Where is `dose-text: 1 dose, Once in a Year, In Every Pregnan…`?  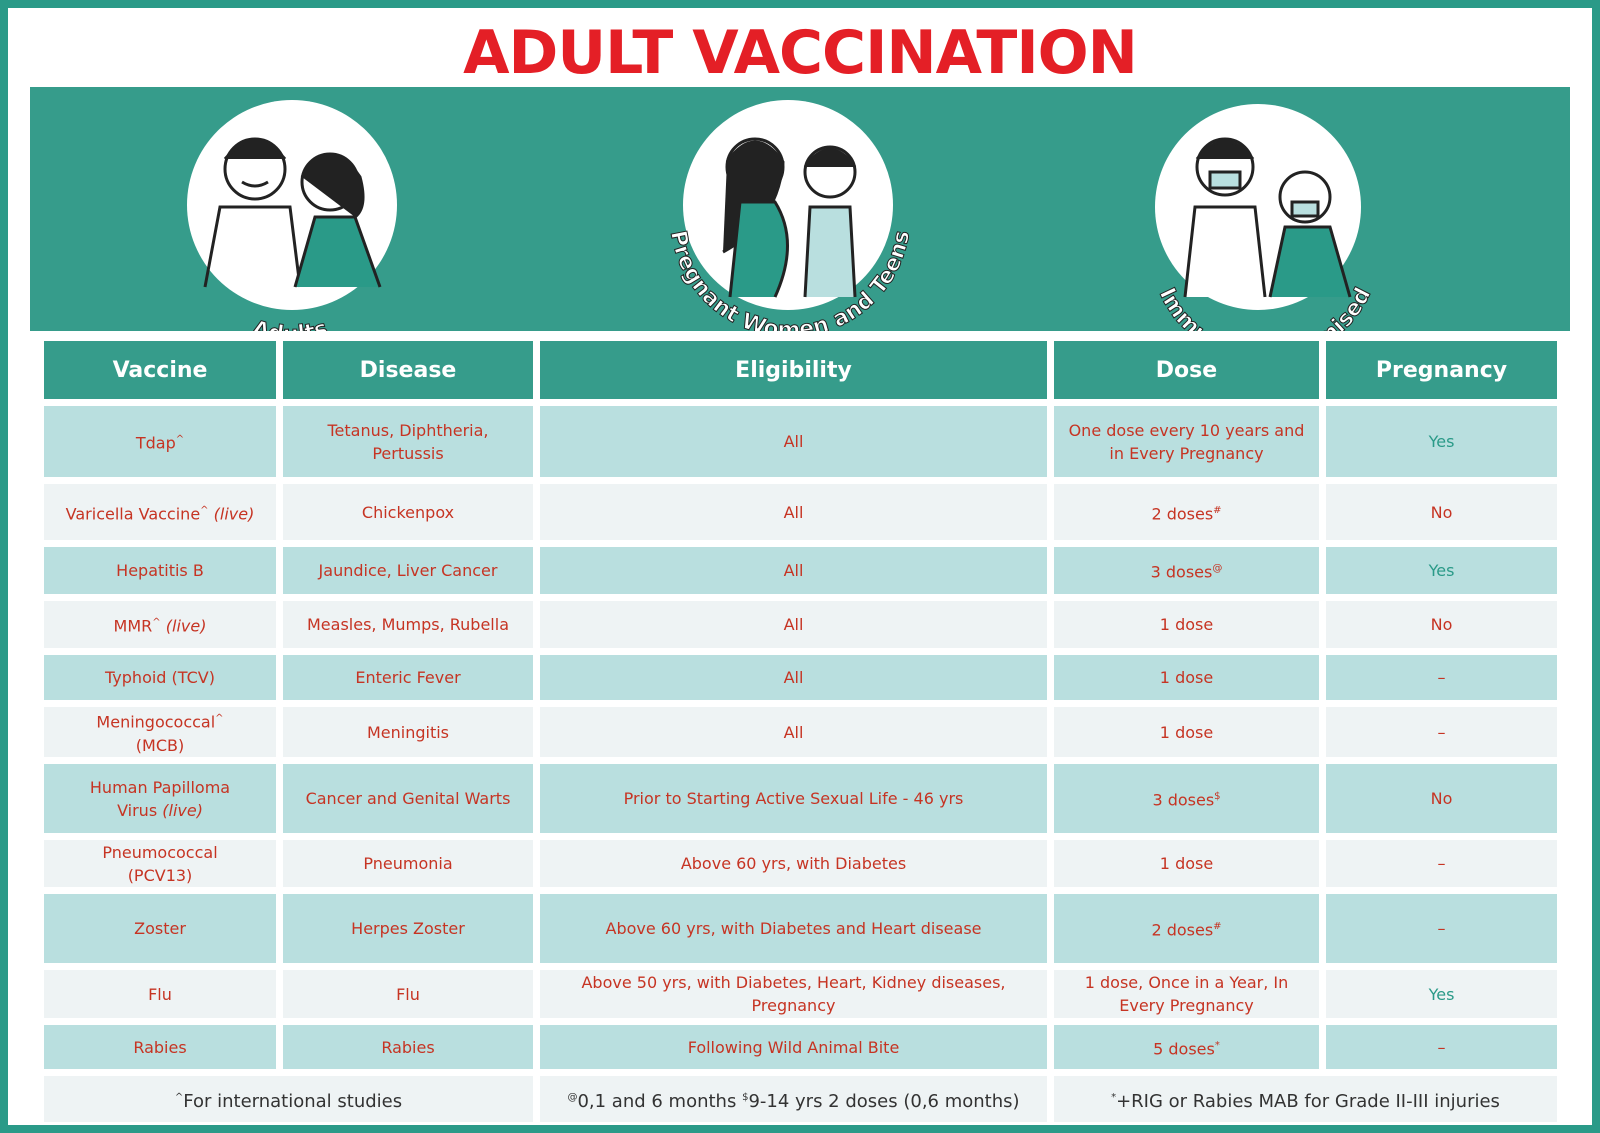
dose-text: 1 dose, Once in a Year, In Every Pregnan… is located at coordinates (1186, 994).